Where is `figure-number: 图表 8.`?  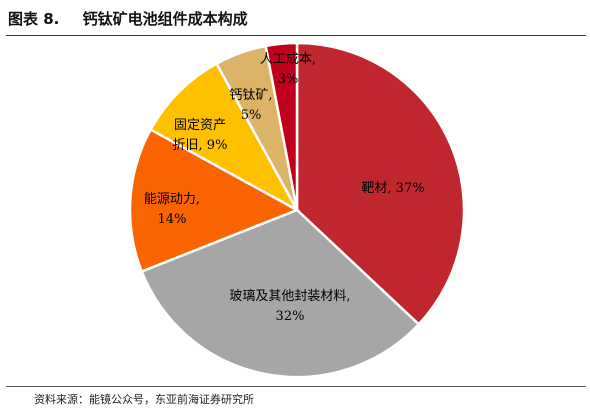 figure-number: 图表 8. is located at coordinates (34, 19).